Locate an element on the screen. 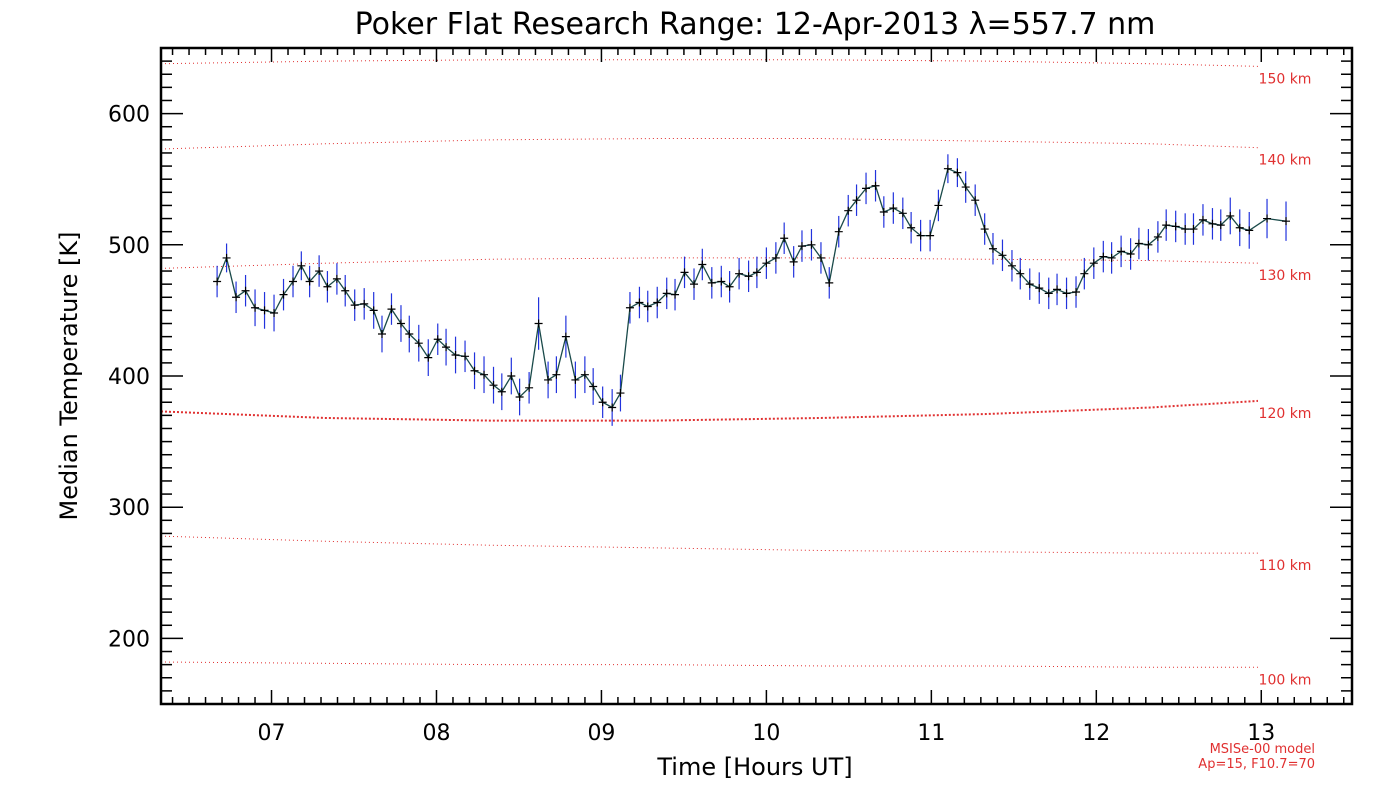 The width and height of the screenshot is (1400, 800). y-tick-label: 600 is located at coordinates (129, 115).